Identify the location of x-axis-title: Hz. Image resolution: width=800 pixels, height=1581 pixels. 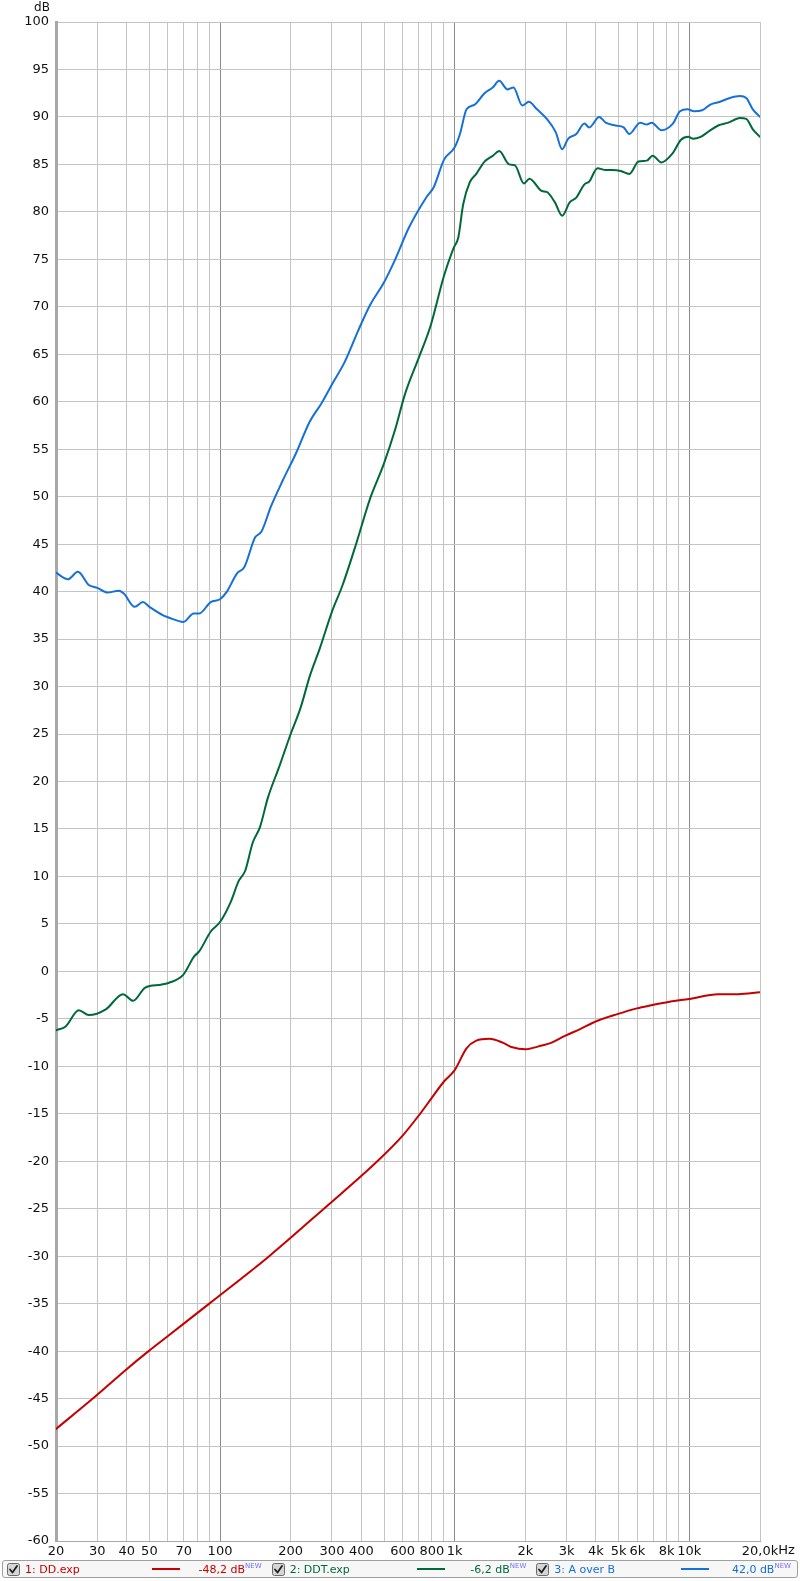
(787, 1549).